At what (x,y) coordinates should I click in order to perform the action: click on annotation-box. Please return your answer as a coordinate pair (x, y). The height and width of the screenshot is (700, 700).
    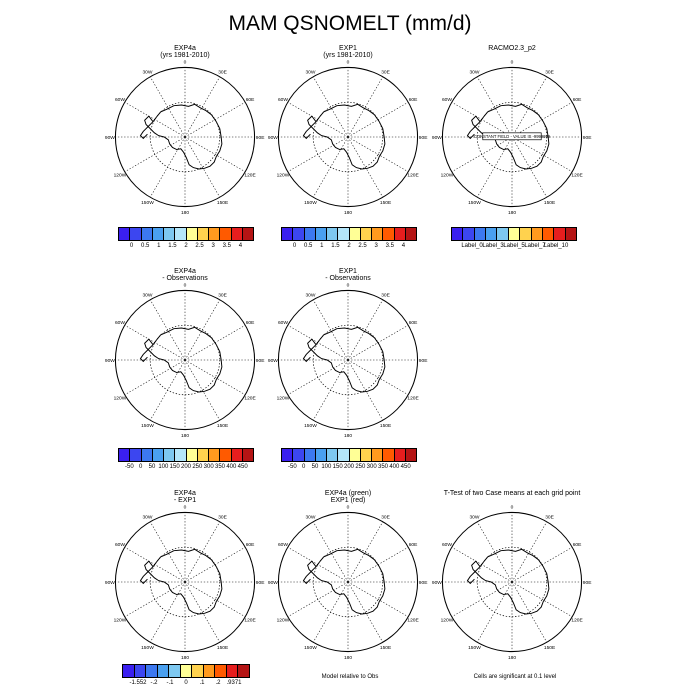
    Looking at the image, I should click on (512, 136).